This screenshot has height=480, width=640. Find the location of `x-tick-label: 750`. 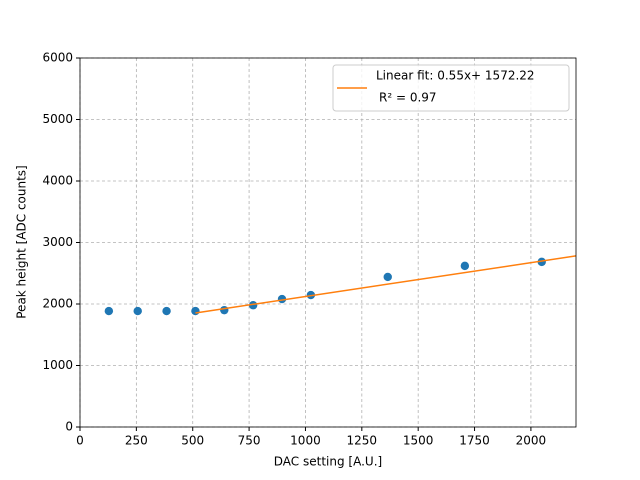

x-tick-label: 750 is located at coordinates (249, 441).